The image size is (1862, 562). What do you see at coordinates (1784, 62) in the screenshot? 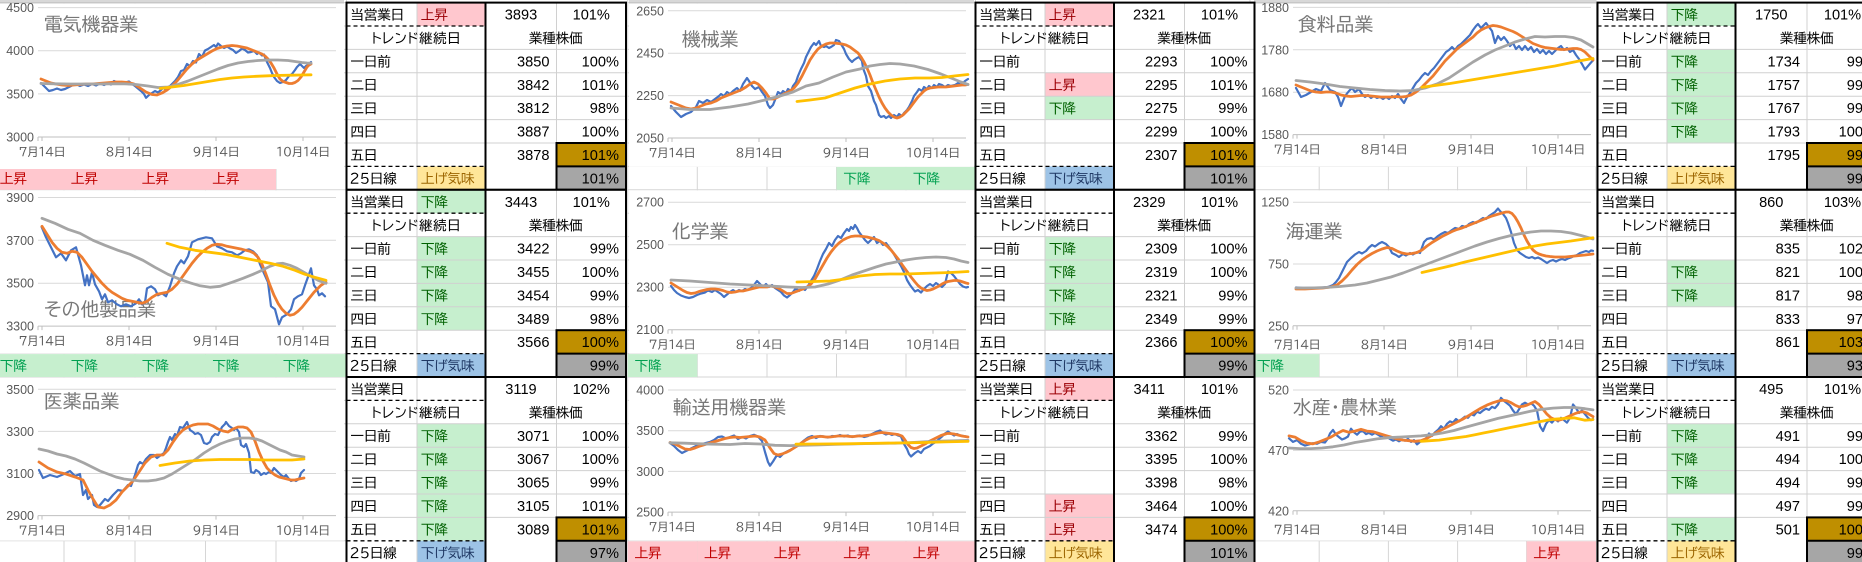
I see `svg-text: 1734` at bounding box center [1784, 62].